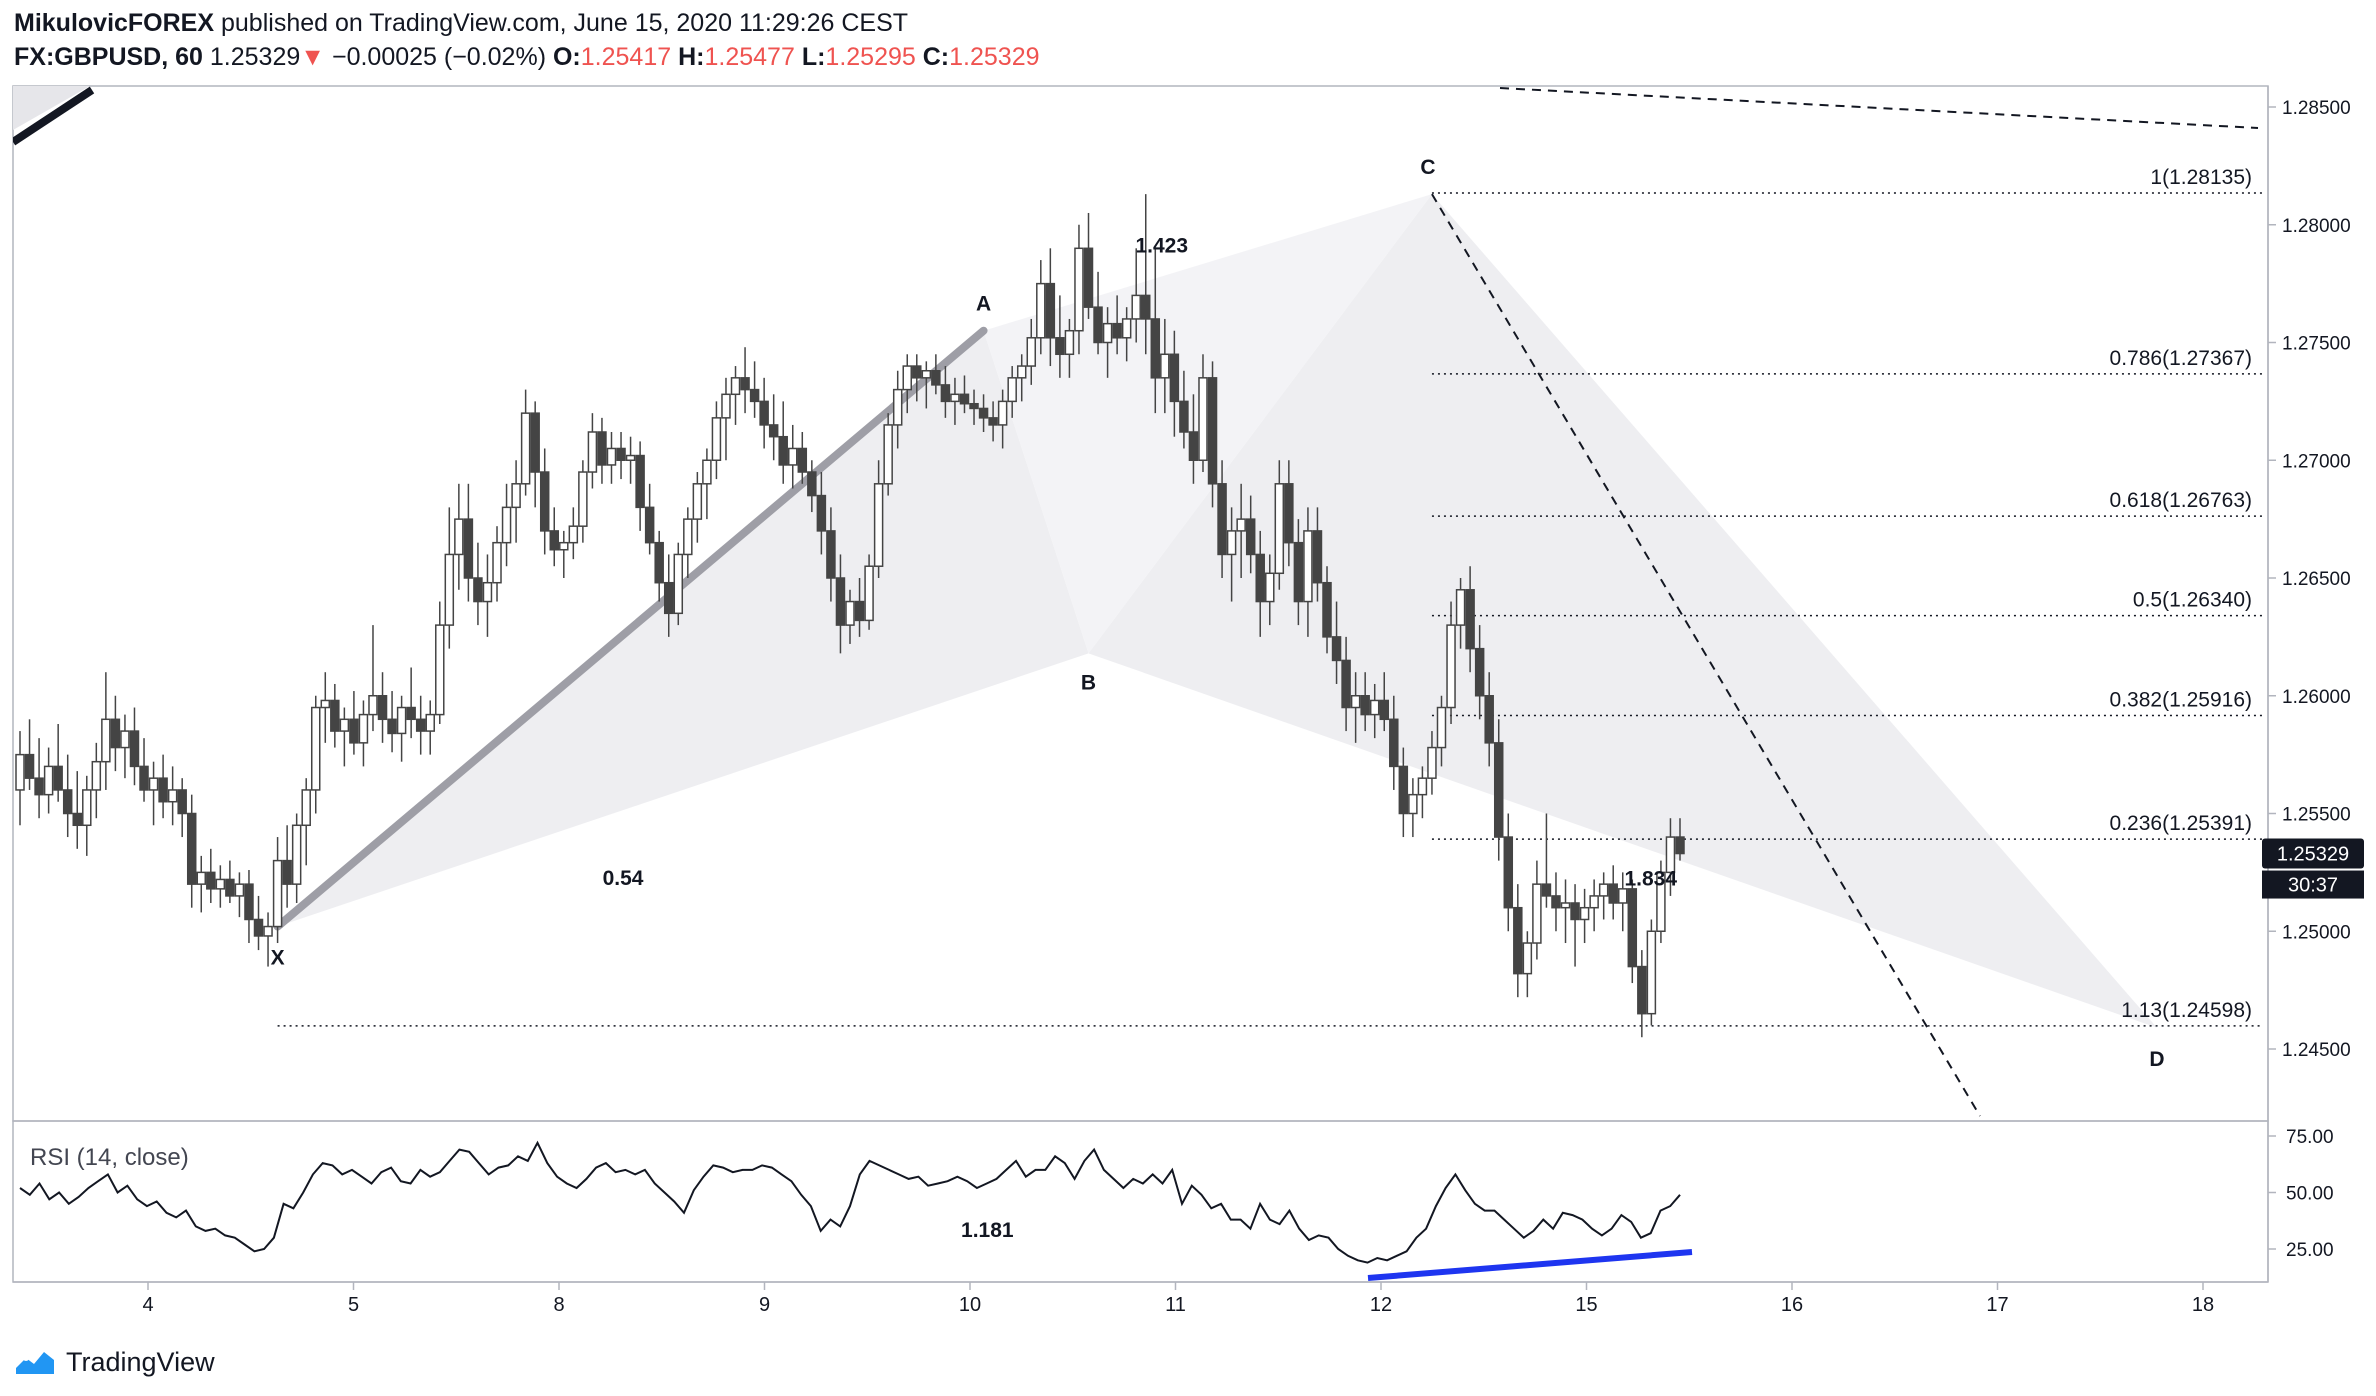  Describe the element at coordinates (140, 1361) in the screenshot. I see `footer-brand: TradingView` at that location.